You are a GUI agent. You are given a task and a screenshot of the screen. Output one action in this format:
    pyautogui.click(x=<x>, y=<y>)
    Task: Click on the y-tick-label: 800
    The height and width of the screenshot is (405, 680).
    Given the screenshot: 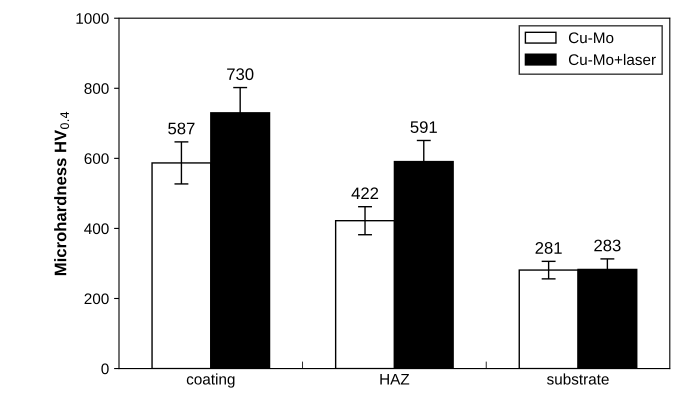 What is the action you would take?
    pyautogui.click(x=96, y=88)
    